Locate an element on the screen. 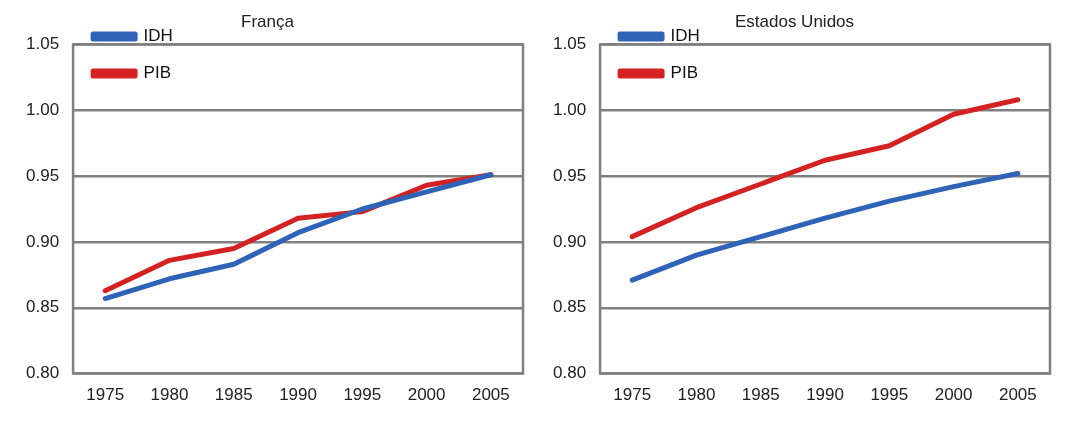 The width and height of the screenshot is (1075, 432). chart-title: França is located at coordinates (268, 21).